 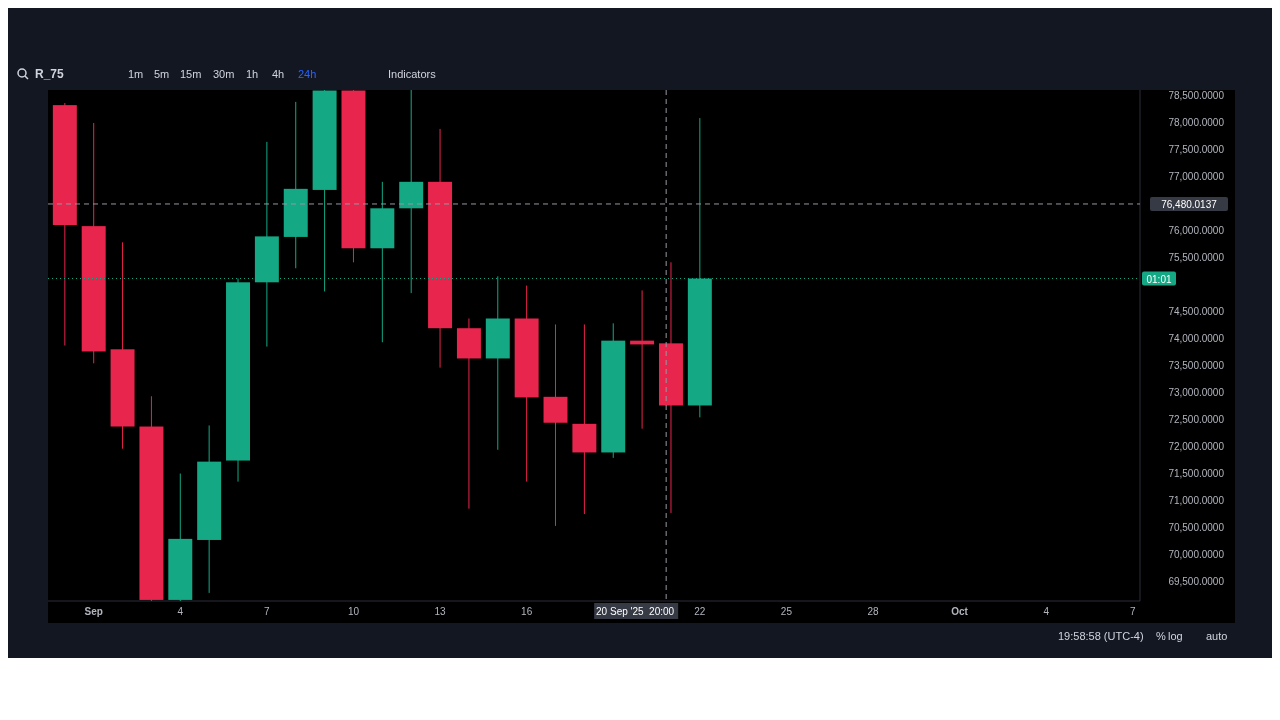 I want to click on text: auto, so click(x=1217, y=636).